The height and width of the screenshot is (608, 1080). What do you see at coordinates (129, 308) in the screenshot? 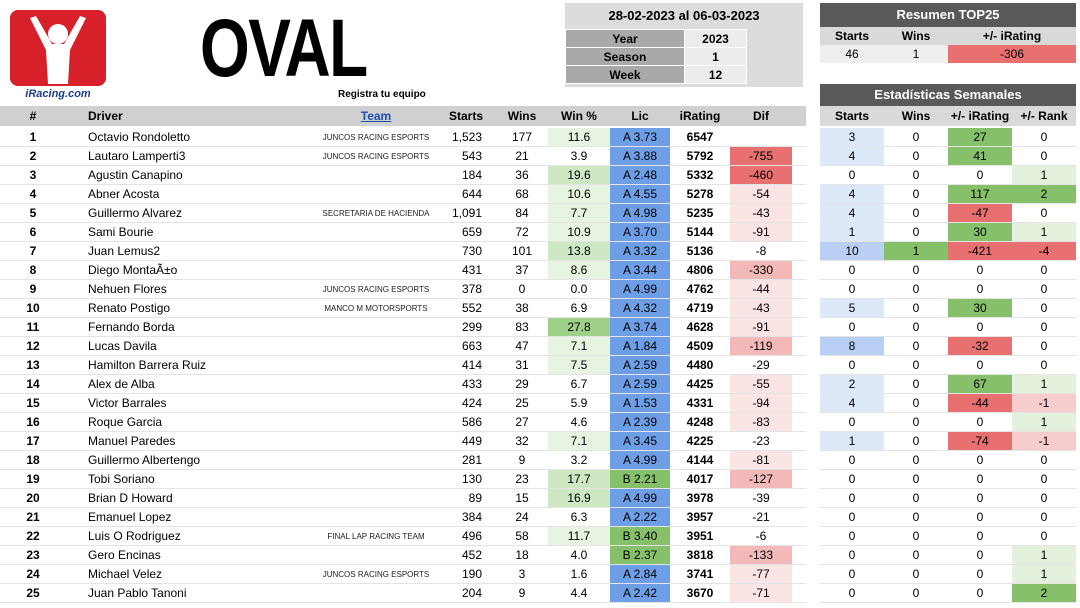
I see `driver-name: Renato Postigo` at bounding box center [129, 308].